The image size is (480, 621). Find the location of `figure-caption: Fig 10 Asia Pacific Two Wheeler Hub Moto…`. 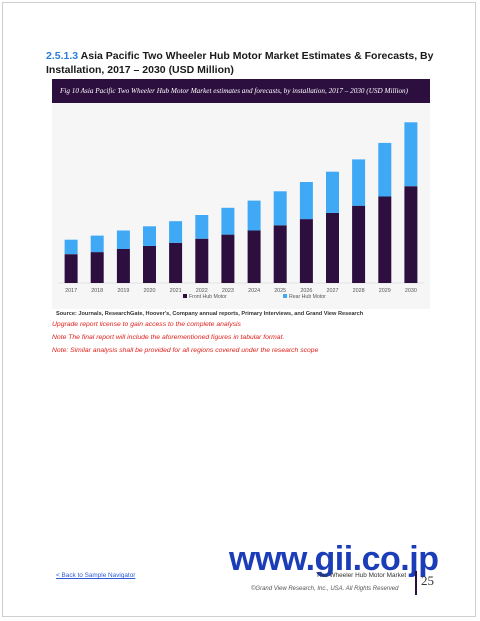

figure-caption: Fig 10 Asia Pacific Two Wheeler Hub Moto… is located at coordinates (241, 91).